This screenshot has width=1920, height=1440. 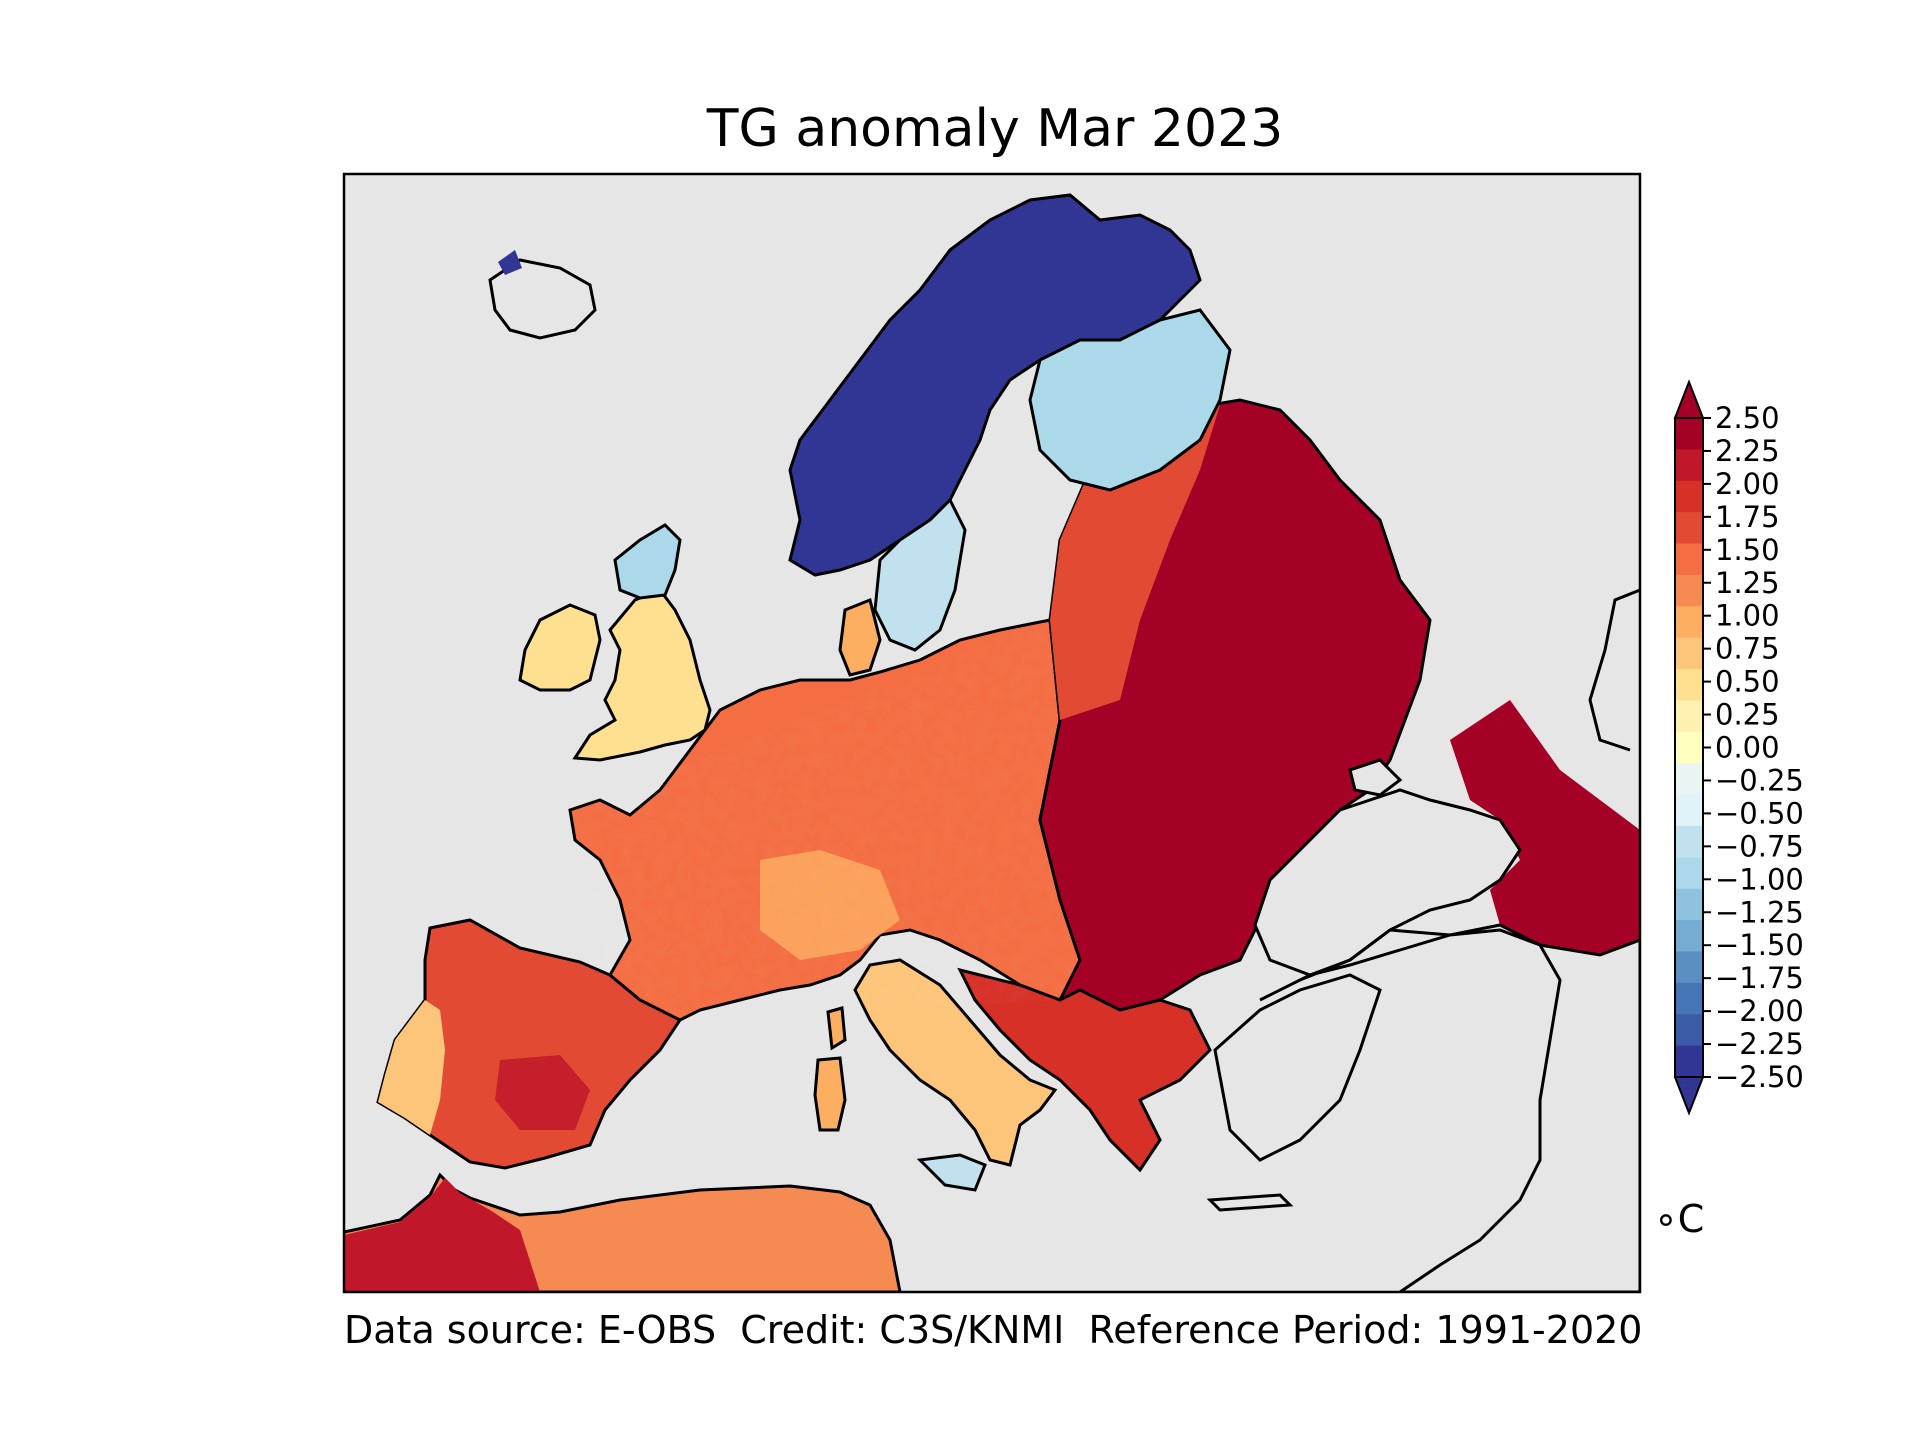 What do you see at coordinates (1545, 827) in the screenshot?
I see `region-caucasus` at bounding box center [1545, 827].